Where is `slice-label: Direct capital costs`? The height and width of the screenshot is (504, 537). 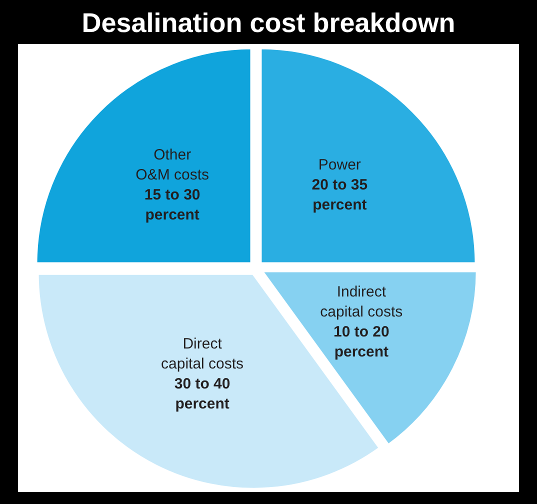
slice-label: Direct capital costs is located at coordinates (202, 353).